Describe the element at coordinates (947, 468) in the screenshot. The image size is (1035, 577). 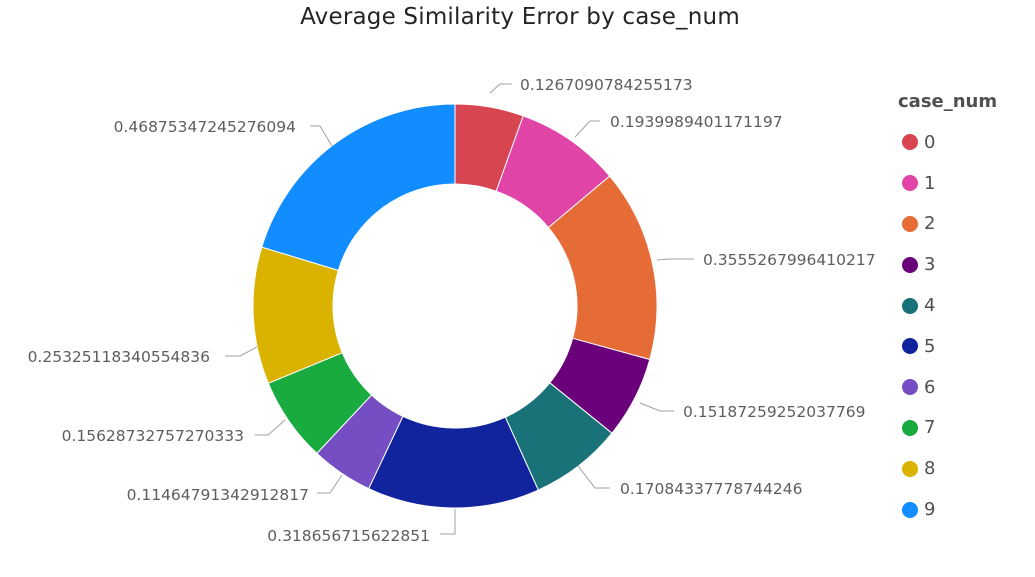
I see `legend-item-8: 8` at that location.